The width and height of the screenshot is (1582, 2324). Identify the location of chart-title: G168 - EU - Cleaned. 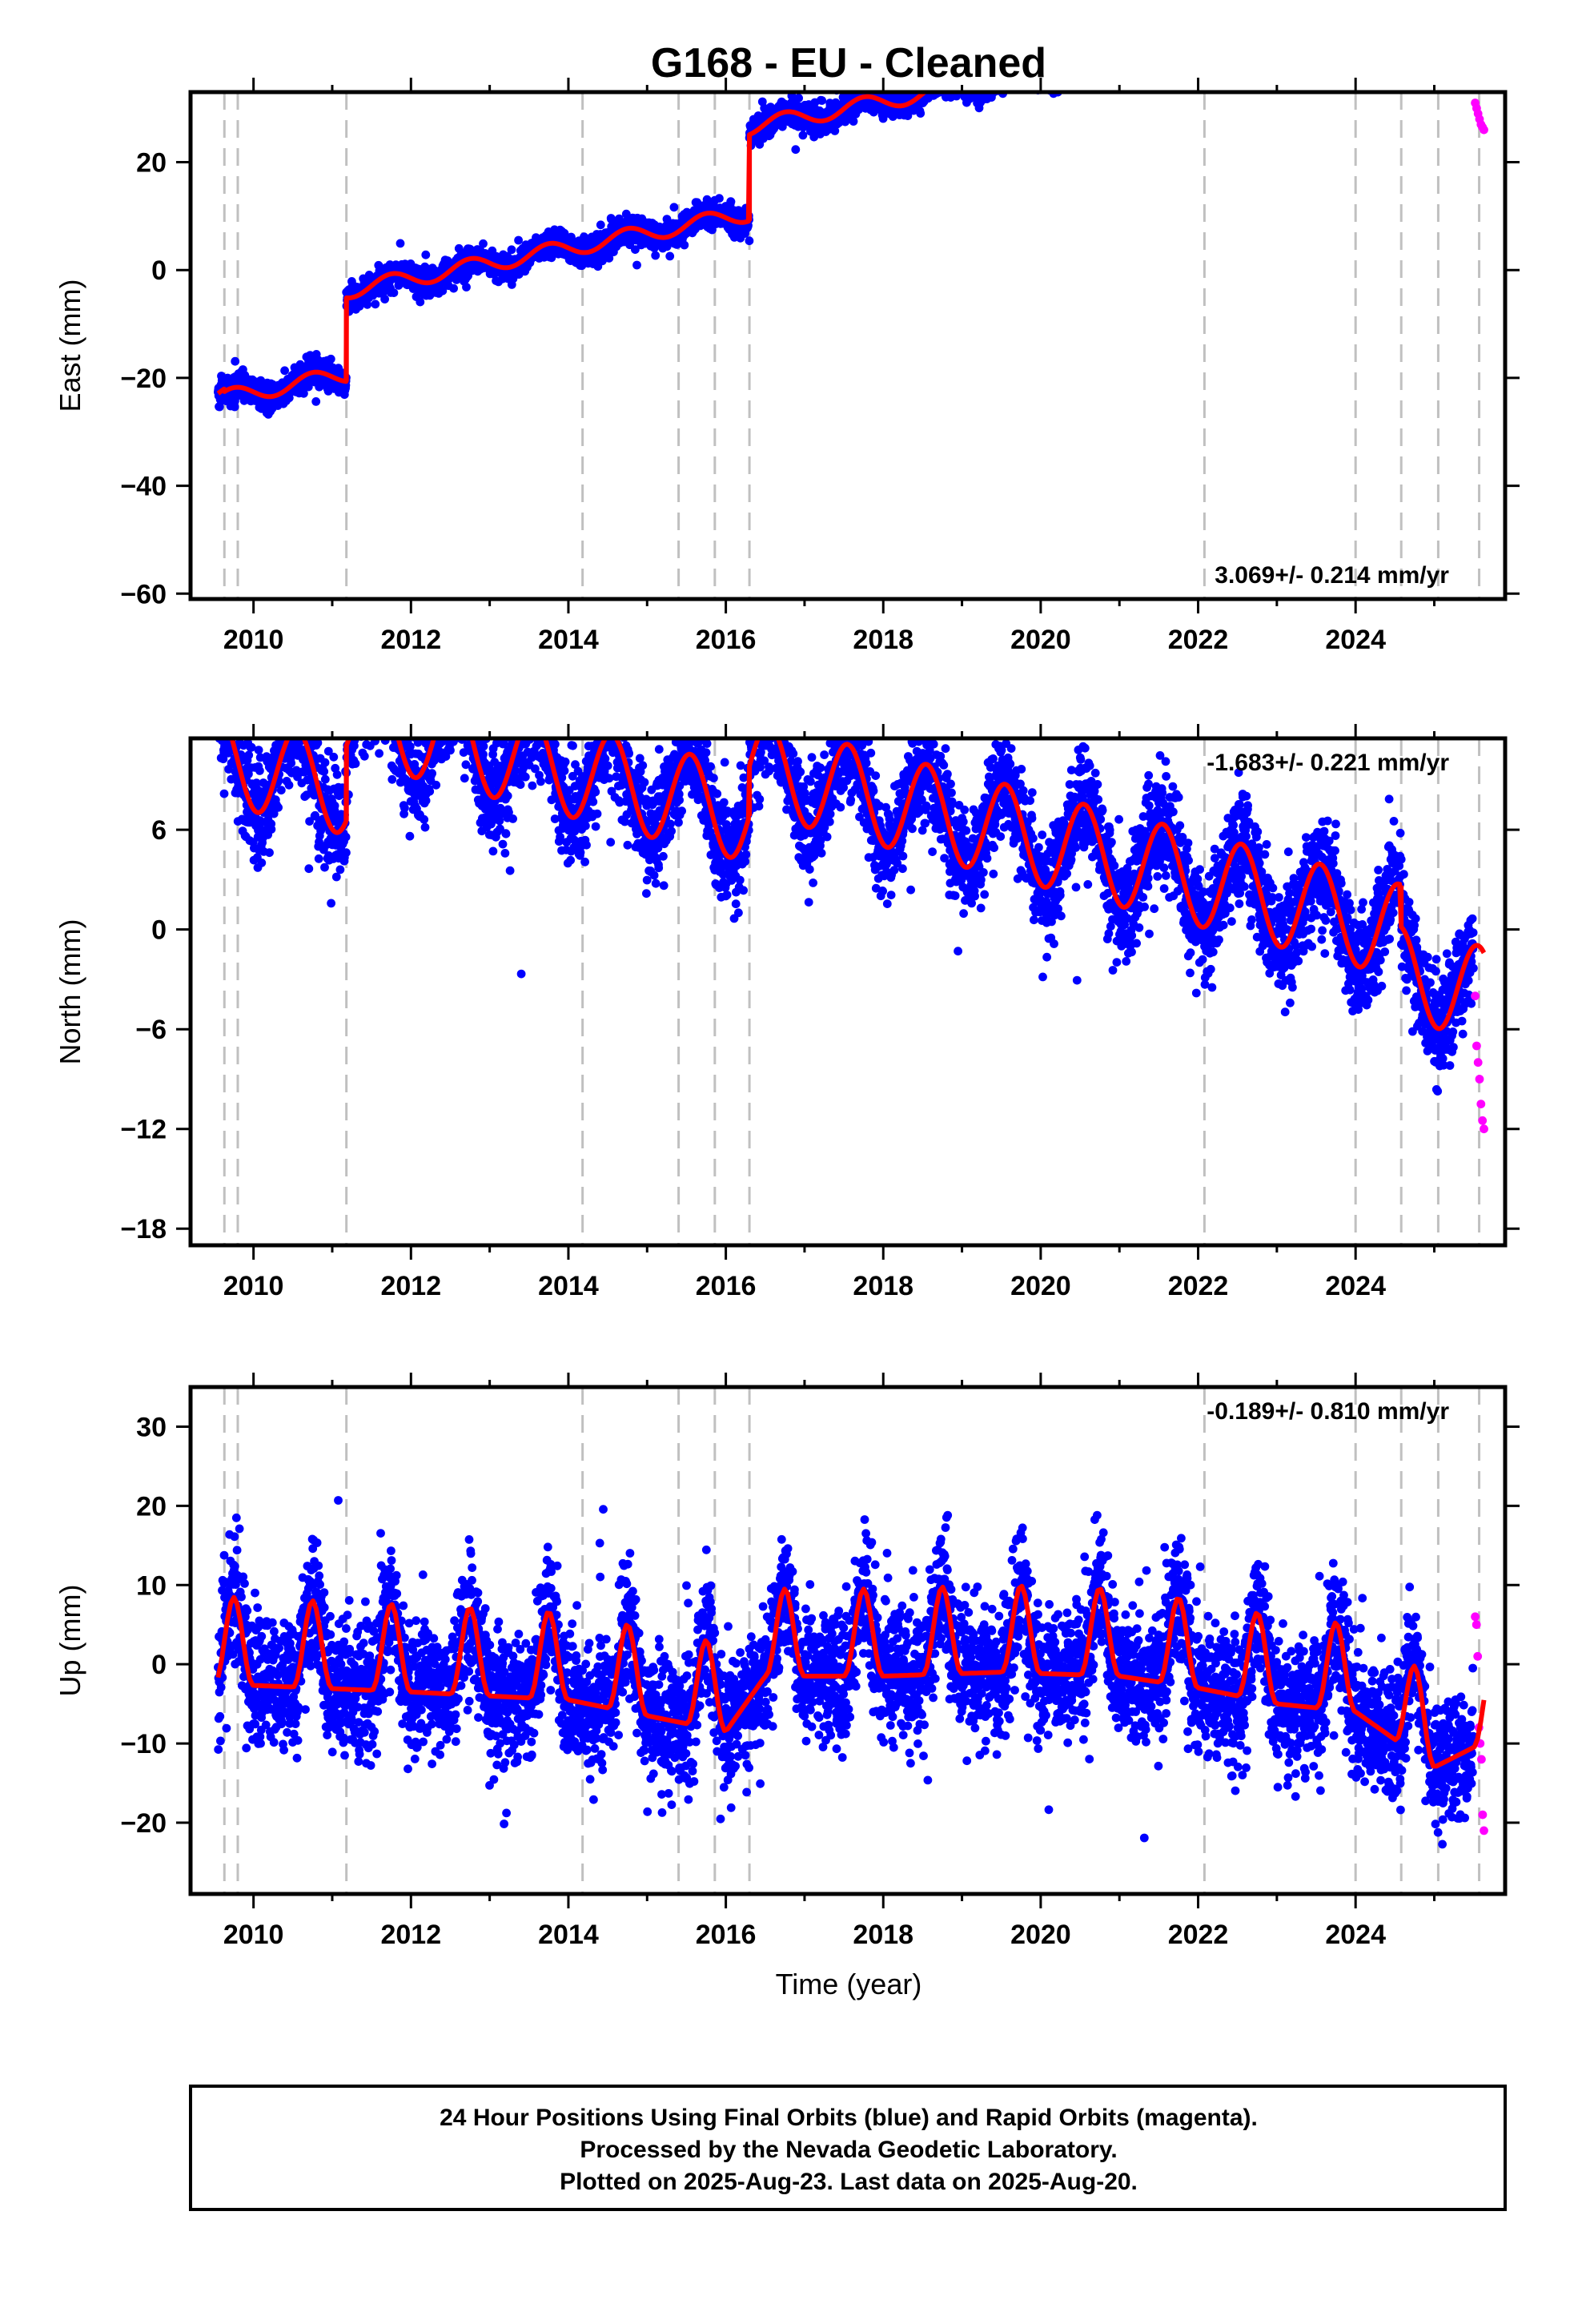
(848, 63).